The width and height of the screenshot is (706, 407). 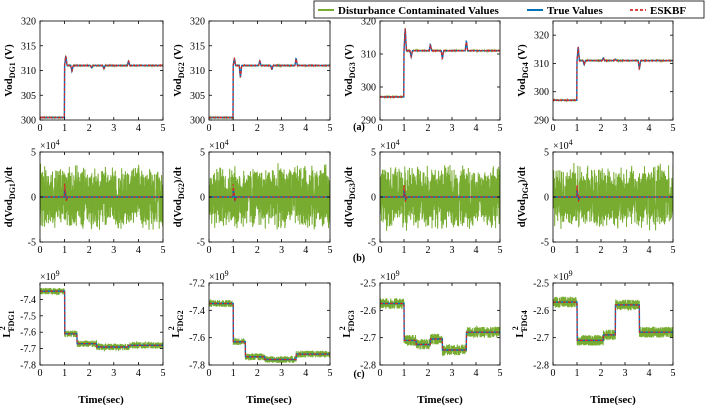 What do you see at coordinates (668, 11) in the screenshot?
I see `legend-label-eskbf: ESKBF` at bounding box center [668, 11].